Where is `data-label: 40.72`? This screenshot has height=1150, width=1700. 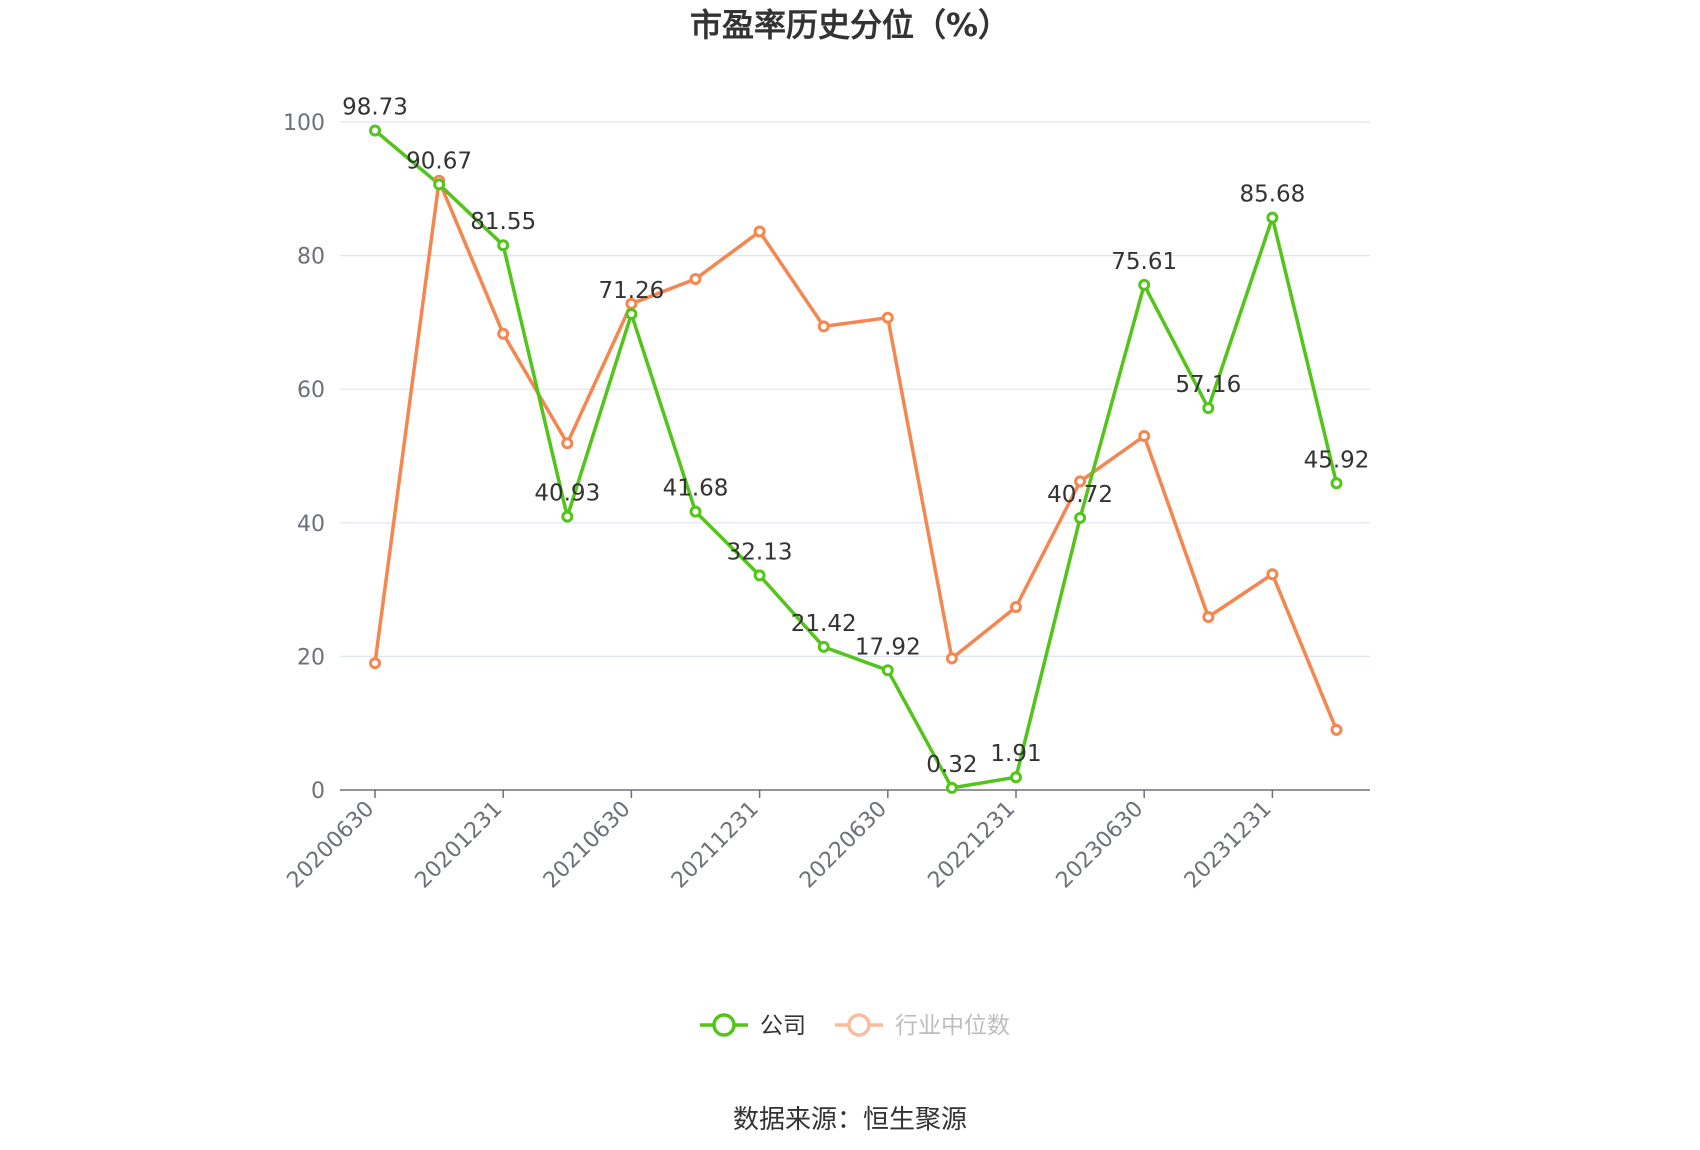
data-label: 40.72 is located at coordinates (1080, 495).